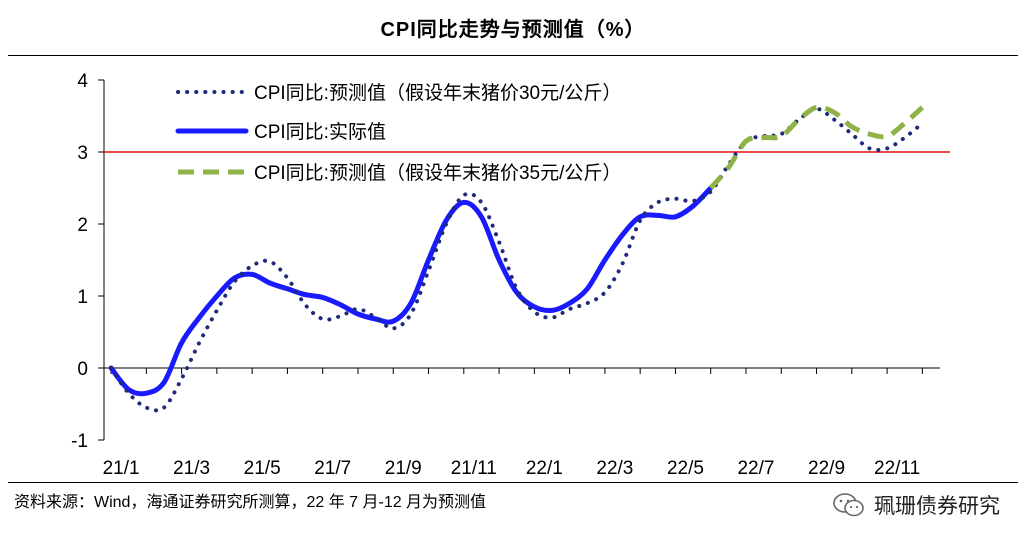 The height and width of the screenshot is (549, 1032). Describe the element at coordinates (816, 147) in the screenshot. I see `series-forecast-35-line` at that location.